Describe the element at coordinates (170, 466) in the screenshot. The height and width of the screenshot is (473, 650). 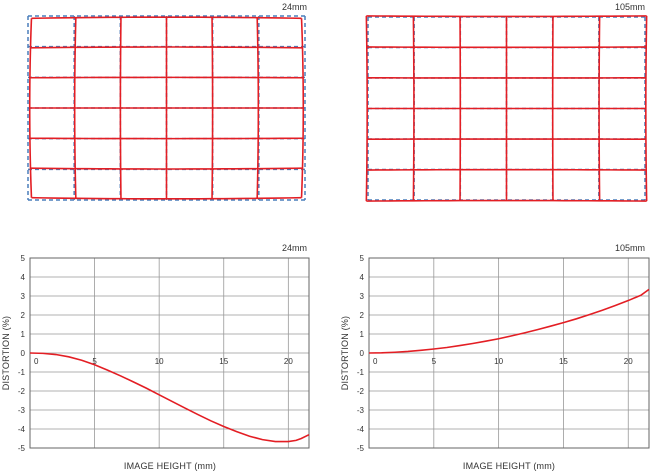
I see `chart-24mm-x-axis-title: IMAGE HEIGHT (mm)` at that location.